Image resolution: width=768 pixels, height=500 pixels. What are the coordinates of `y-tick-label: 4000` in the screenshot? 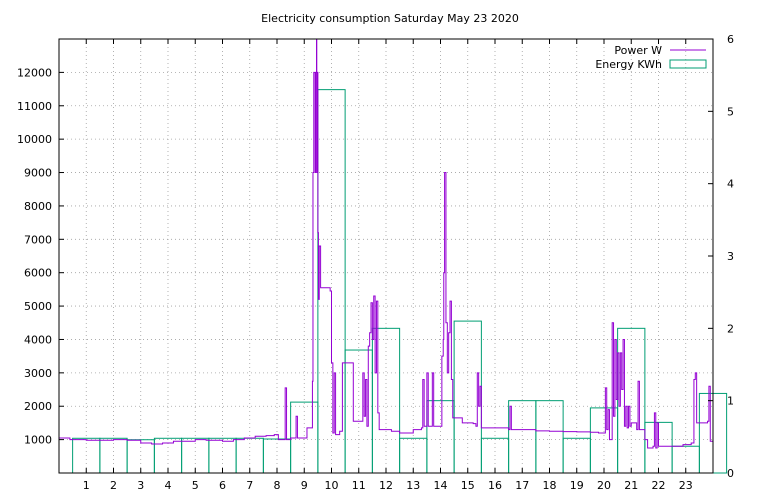 It's located at (38, 339).